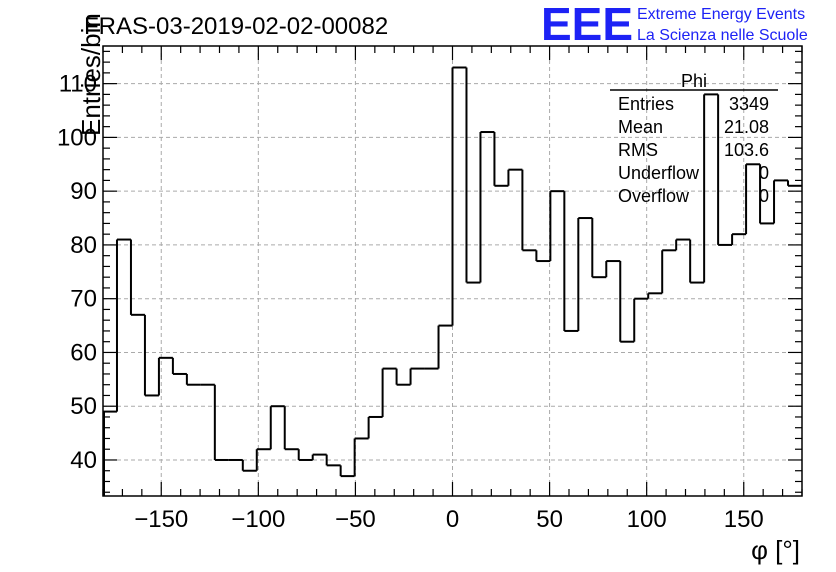 Image resolution: width=836 pixels, height=572 pixels. I want to click on chart-title: FRAS-03-2019-02-02-00082, so click(236, 26).